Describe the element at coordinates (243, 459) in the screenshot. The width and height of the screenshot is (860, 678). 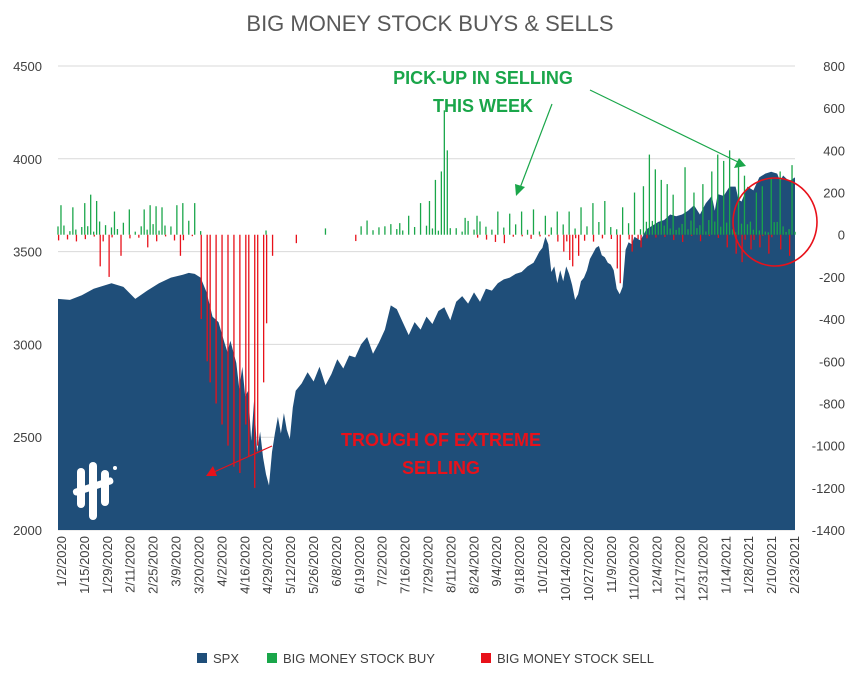
I see `trough-arrow` at that location.